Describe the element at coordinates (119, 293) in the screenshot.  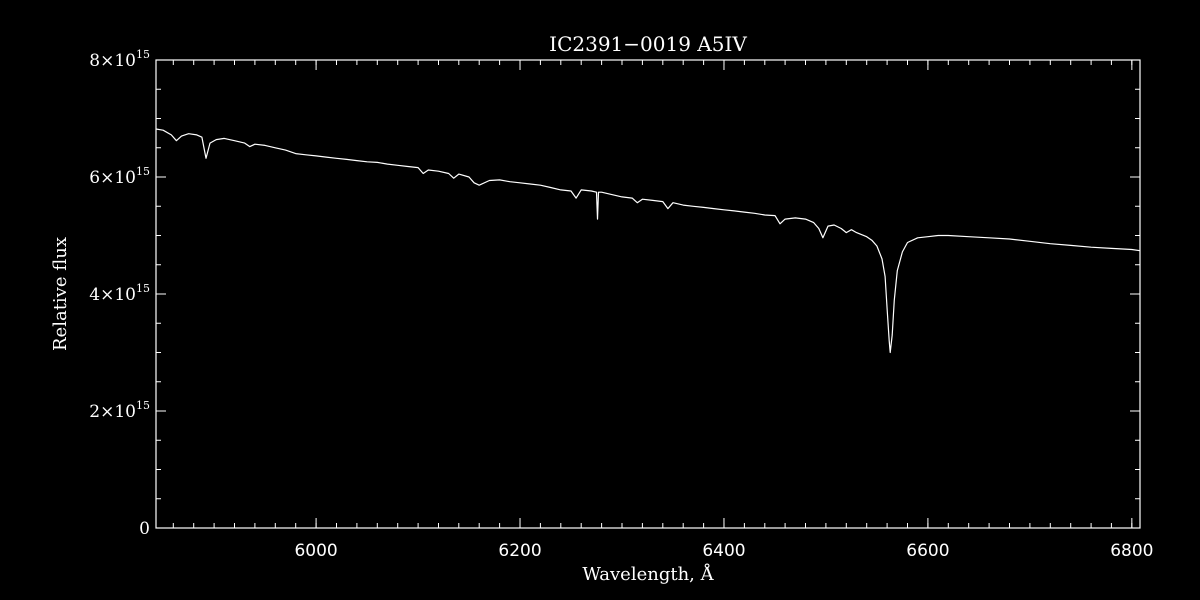
I see `y-tick-label: 4×10¹⁵` at that location.